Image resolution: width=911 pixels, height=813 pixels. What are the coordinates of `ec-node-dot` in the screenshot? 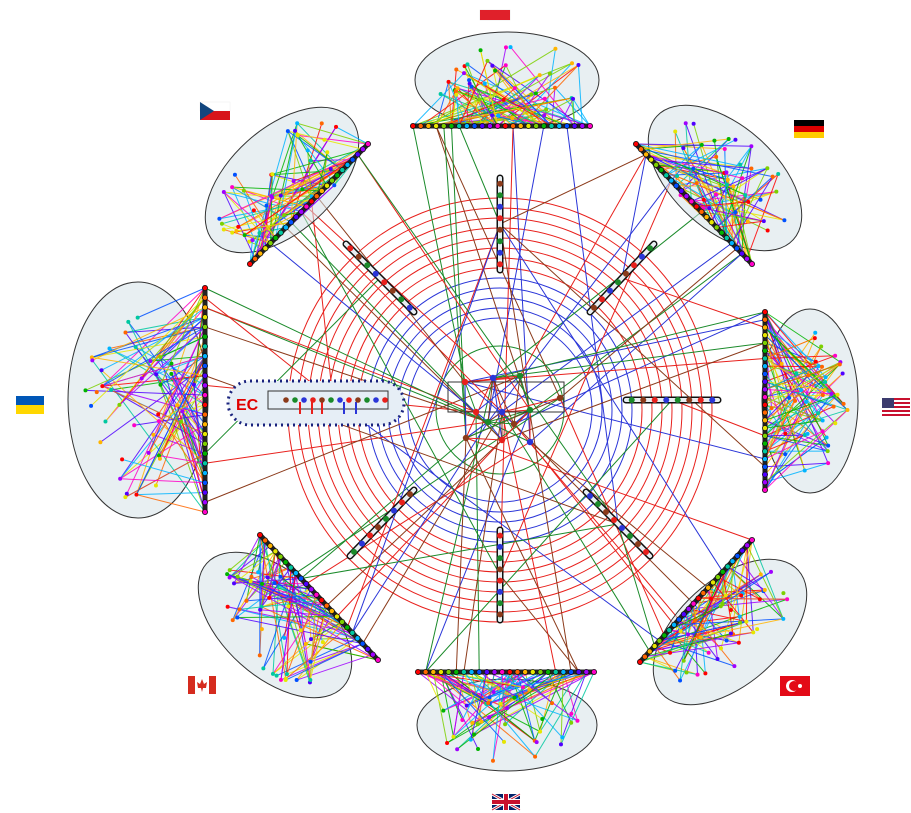 It's located at (295, 400).